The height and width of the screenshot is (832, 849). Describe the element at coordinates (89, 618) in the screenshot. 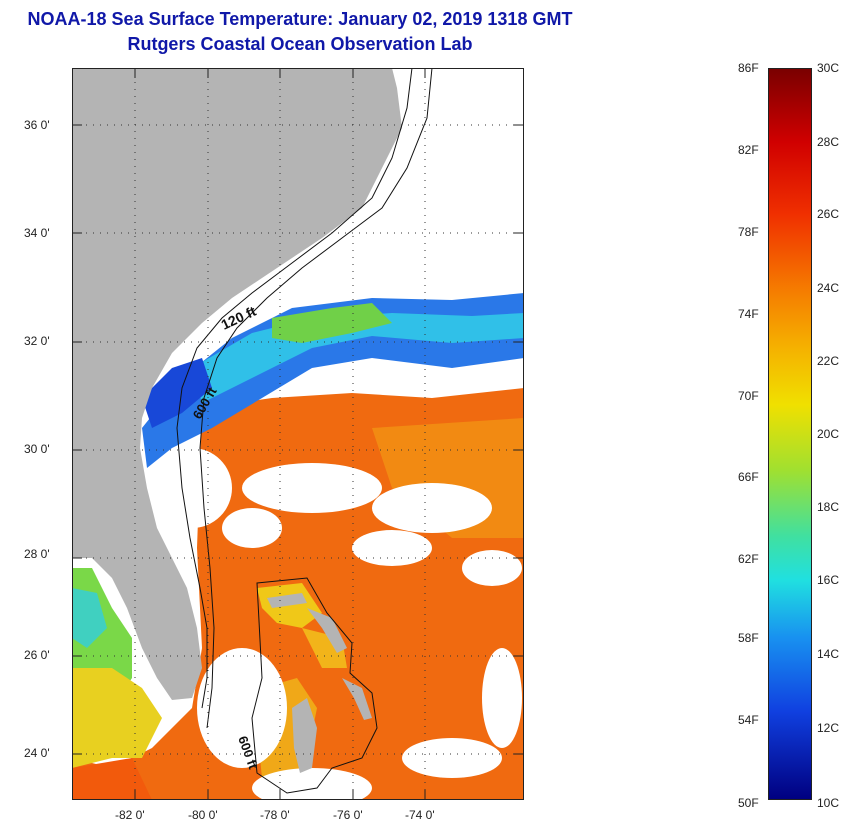

I see `gulf-water-cyan` at that location.